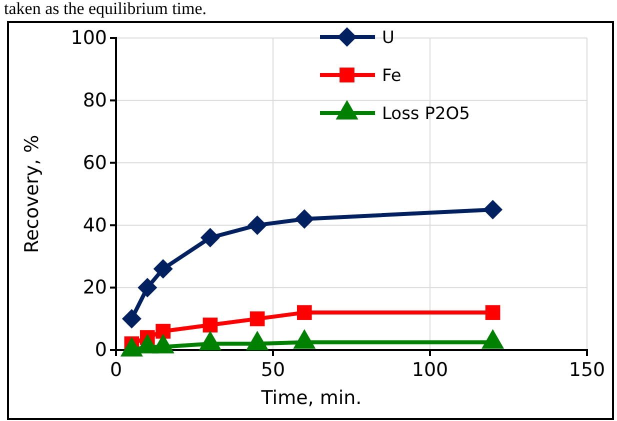 This screenshot has height=421, width=617. What do you see at coordinates (100, 350) in the screenshot?
I see `y-tick-label: 0` at bounding box center [100, 350].